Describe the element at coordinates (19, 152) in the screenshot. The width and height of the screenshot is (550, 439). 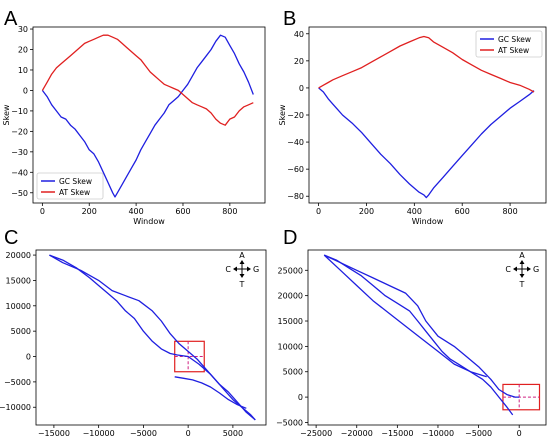
I see `y-tick-label: −30` at that location.